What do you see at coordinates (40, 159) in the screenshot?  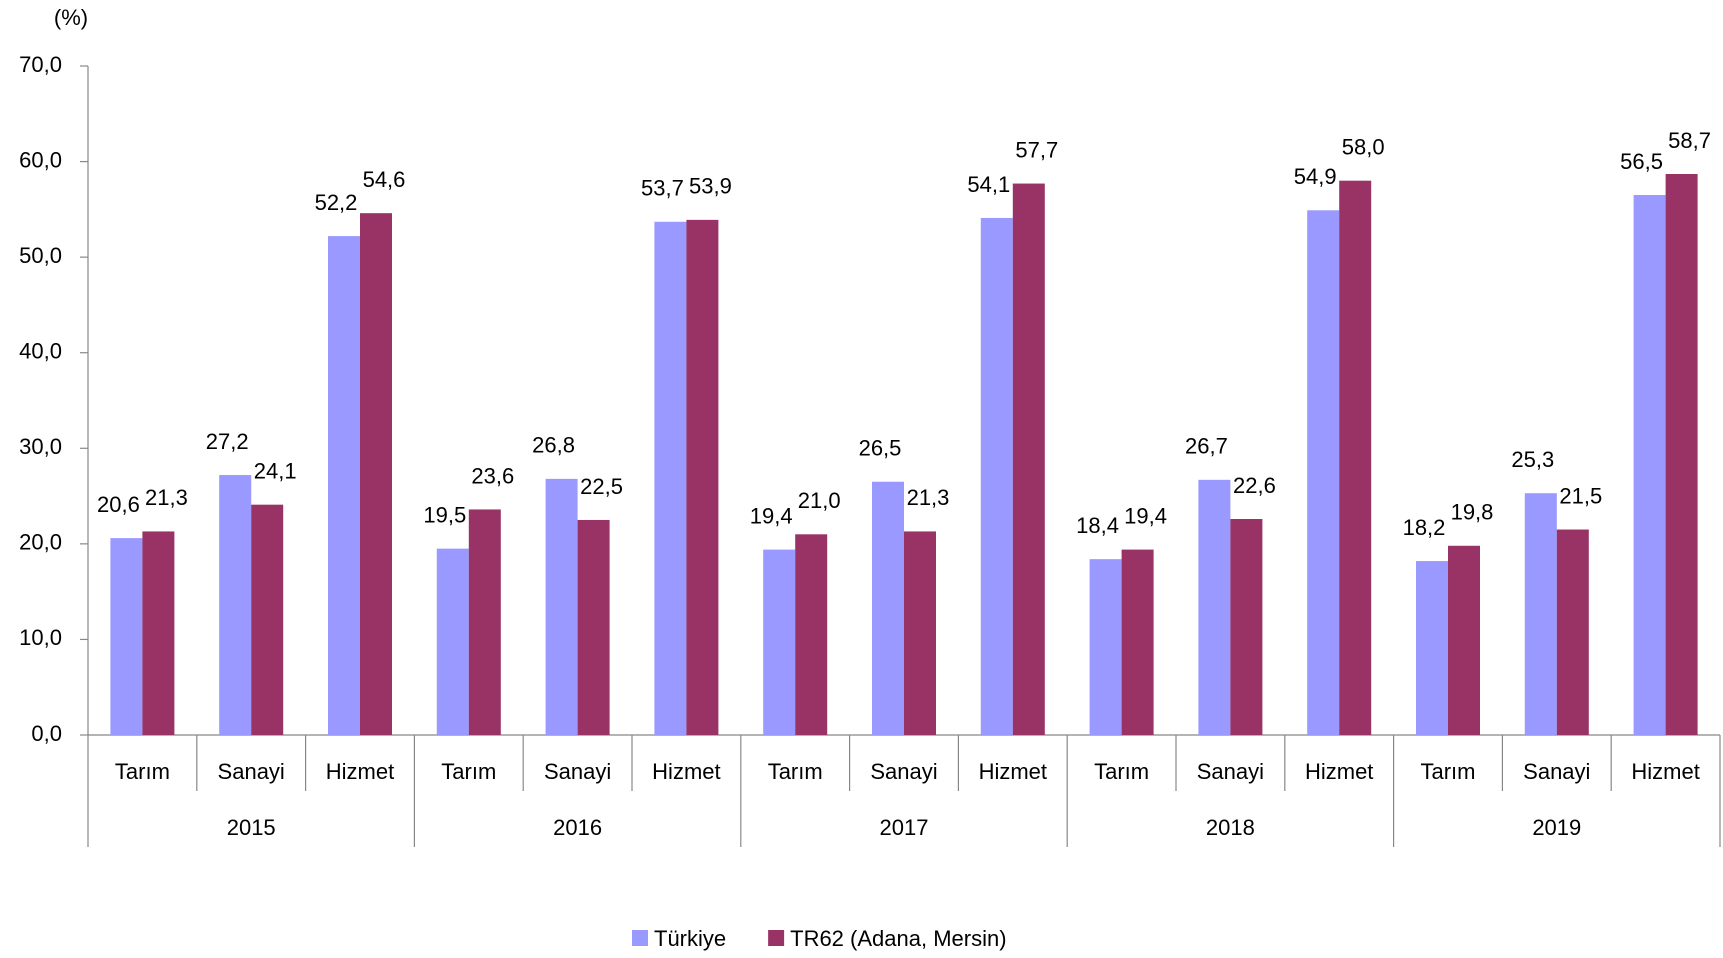 I see `y-tick-label: 60,0` at bounding box center [40, 159].